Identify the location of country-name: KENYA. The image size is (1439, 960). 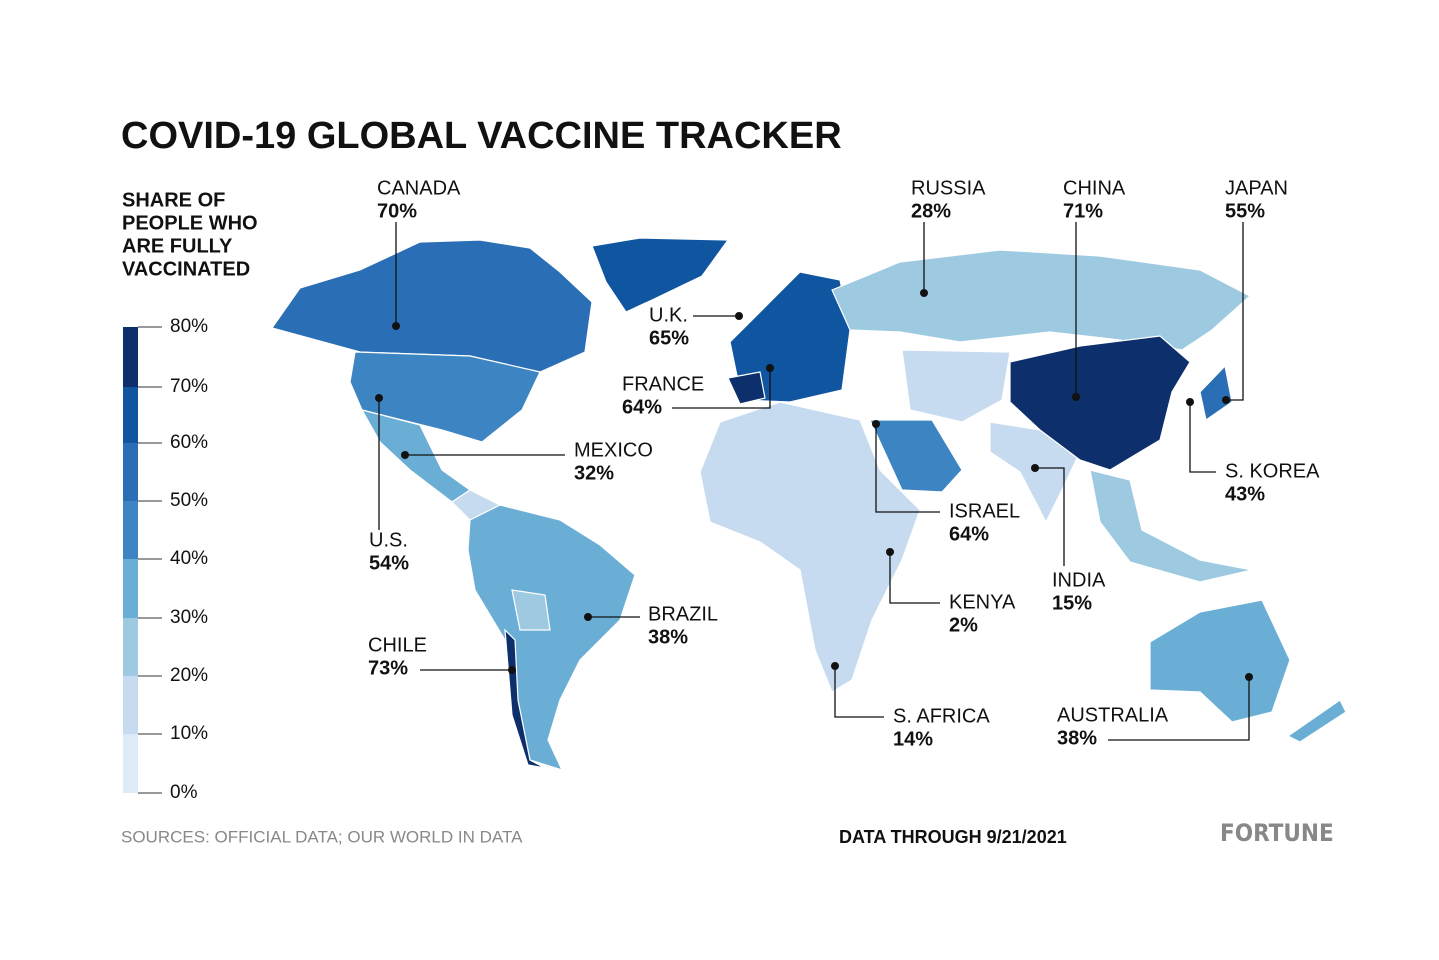
(982, 602).